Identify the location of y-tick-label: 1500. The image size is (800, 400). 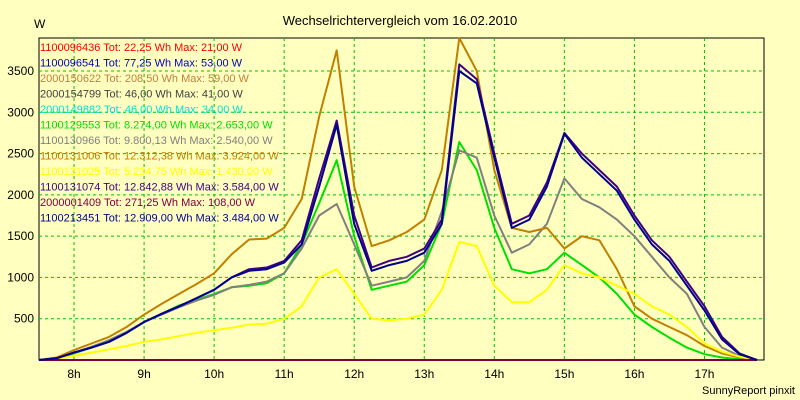
(20, 236).